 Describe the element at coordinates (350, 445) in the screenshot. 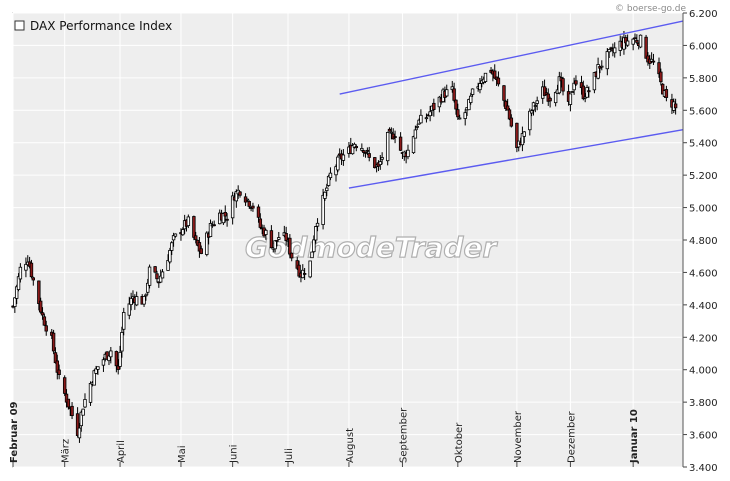

I see `x-tick-label: August` at that location.